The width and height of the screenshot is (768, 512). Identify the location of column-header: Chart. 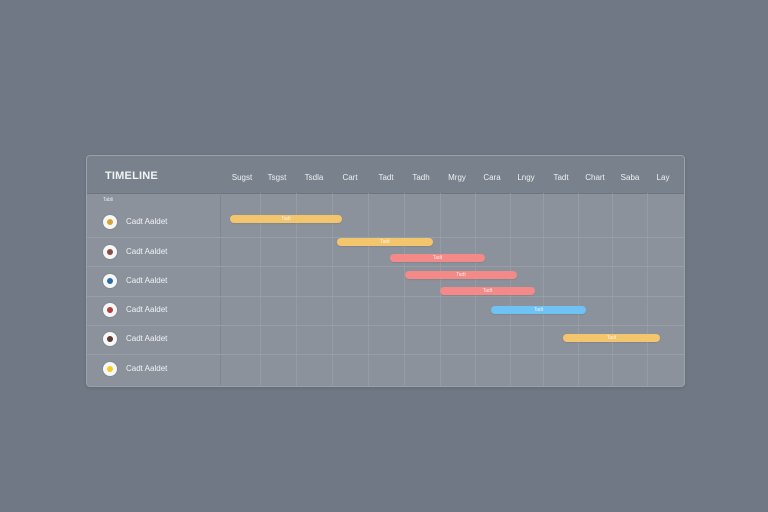
(595, 177).